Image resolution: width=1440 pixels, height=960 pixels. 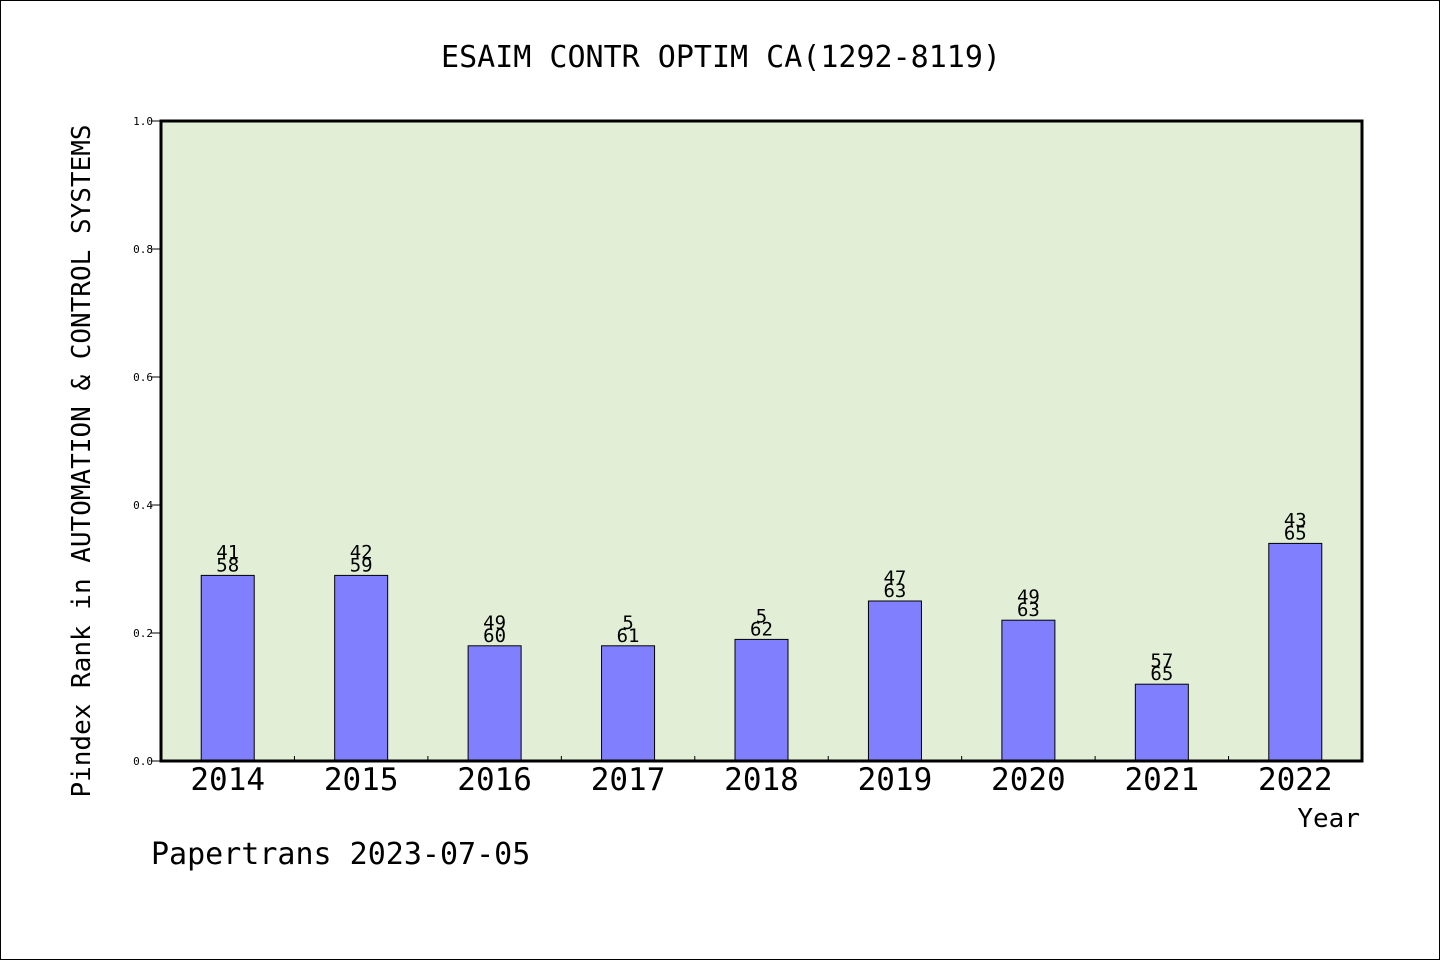 I want to click on x-axis-ticks: 2014 2015 2016 2017 2018 2019 2020 2021 2022, so click(x=761, y=777).